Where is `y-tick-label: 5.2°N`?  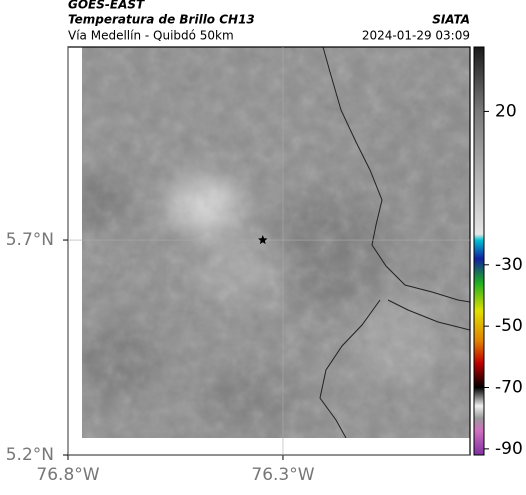
y-tick-label: 5.2°N is located at coordinates (30, 455).